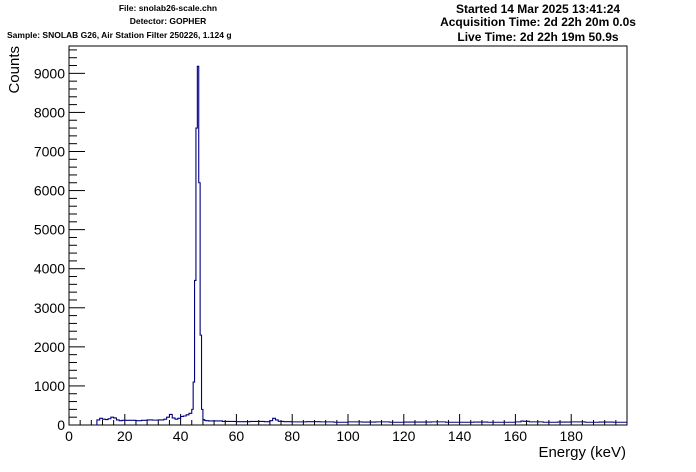 This screenshot has height=472, width=696. Describe the element at coordinates (404, 436) in the screenshot. I see `x-tick-label: 120` at that location.